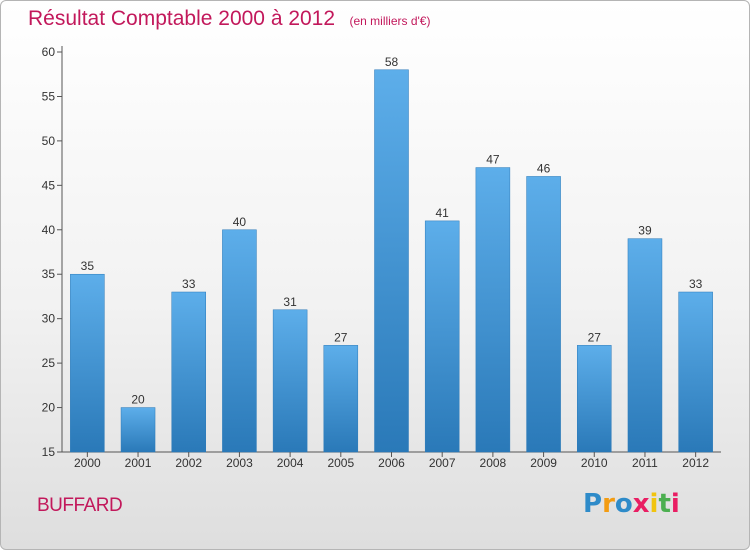  I want to click on bar-value-label: 40, so click(240, 222).